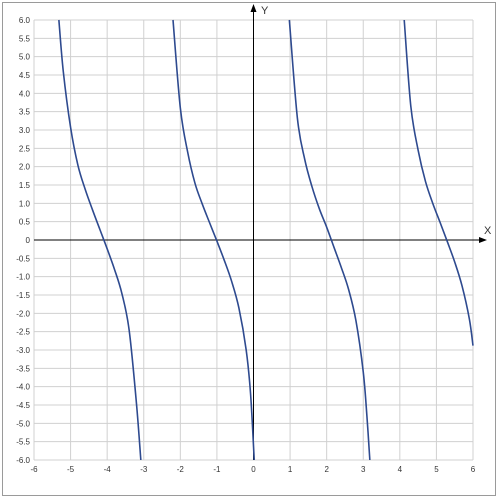 The height and width of the screenshot is (500, 500). I want to click on y-tick-label: -2.0, so click(23, 313).